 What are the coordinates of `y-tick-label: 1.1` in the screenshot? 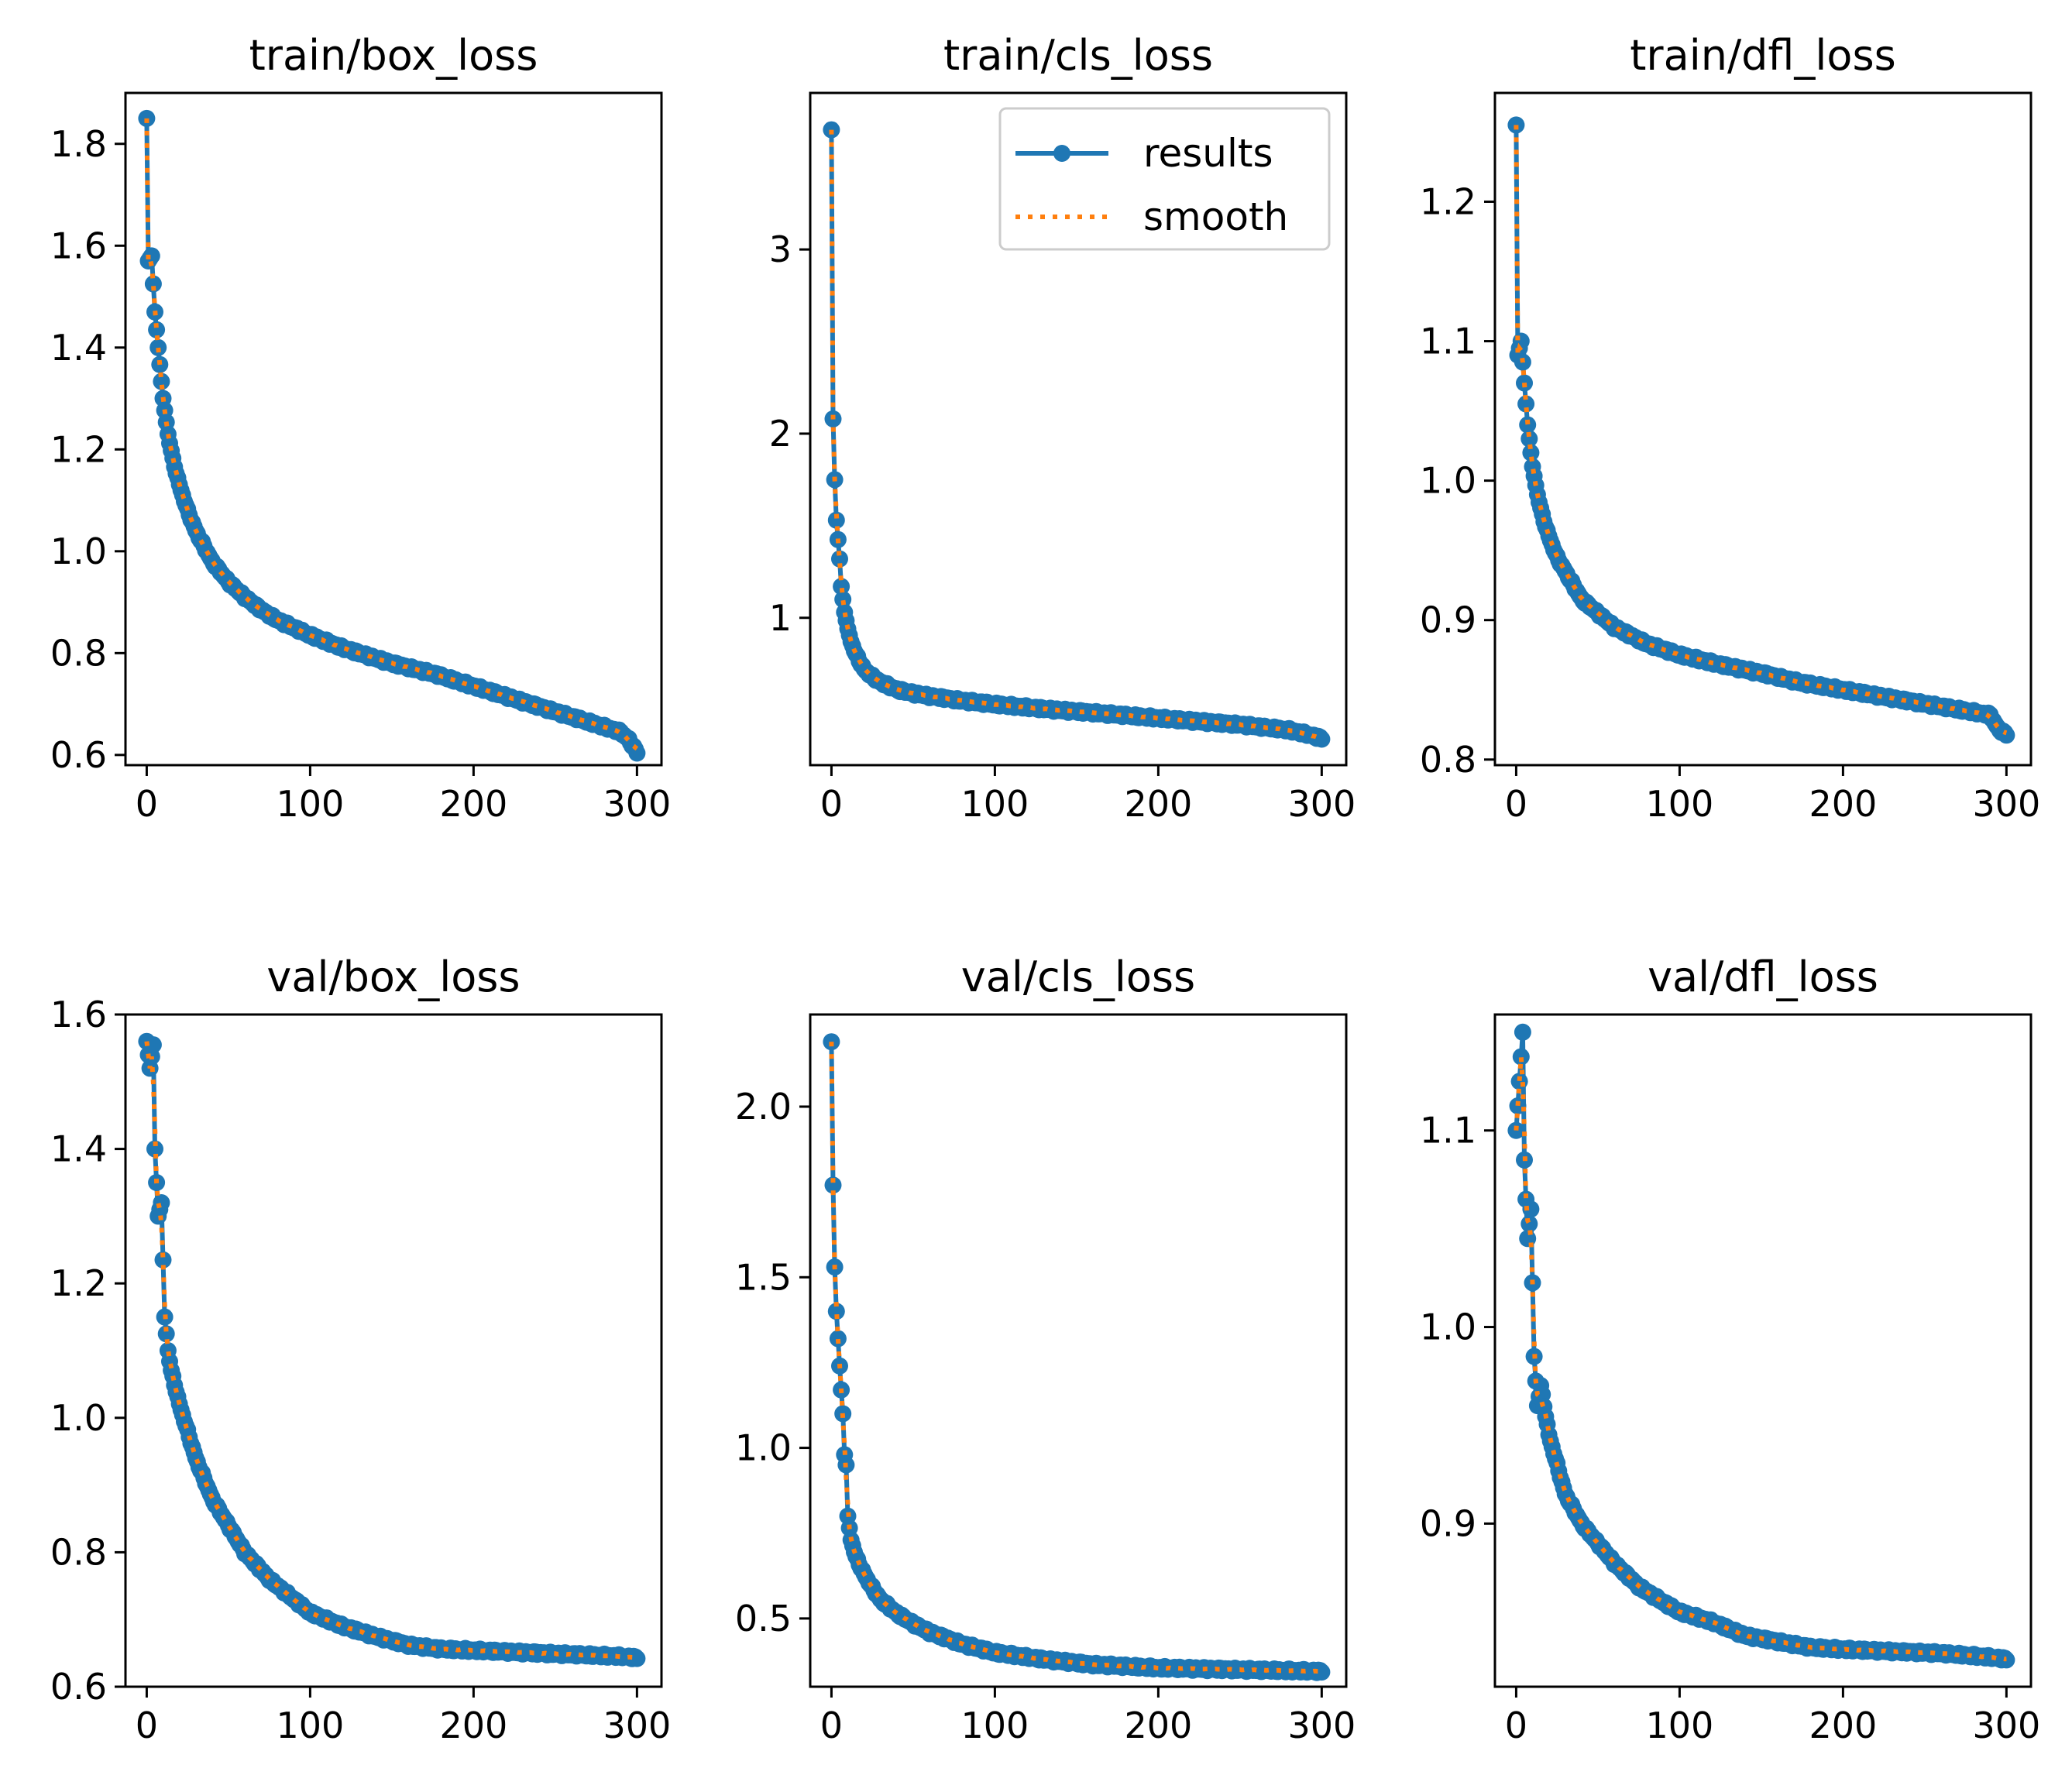 It's located at (1448, 341).